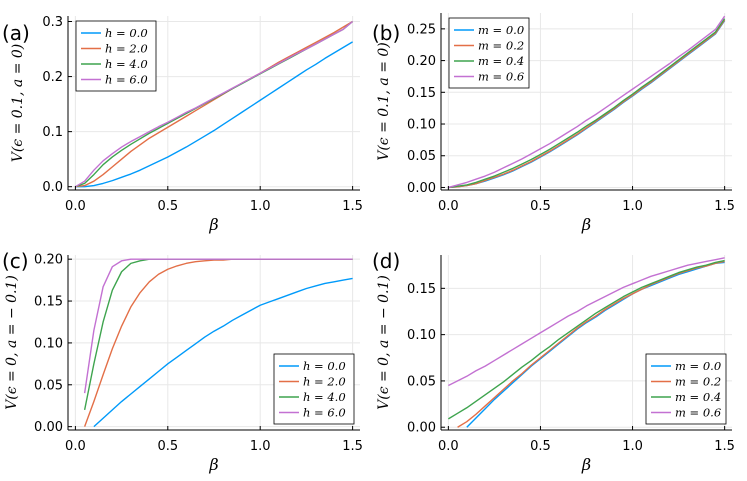  What do you see at coordinates (52, 22) in the screenshot?
I see `y-tick-label: 0.3` at bounding box center [52, 22].